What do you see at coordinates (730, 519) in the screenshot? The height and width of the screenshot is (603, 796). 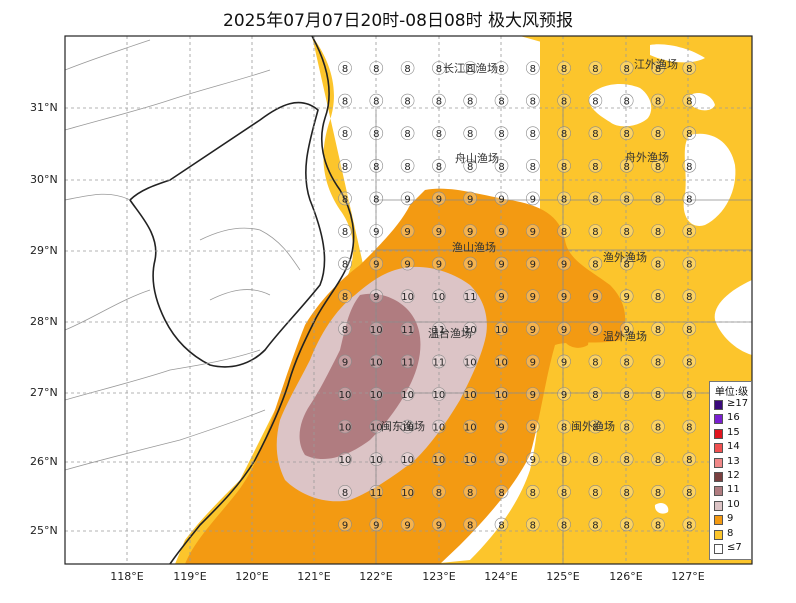 I see `legend-label: 9` at bounding box center [730, 519].